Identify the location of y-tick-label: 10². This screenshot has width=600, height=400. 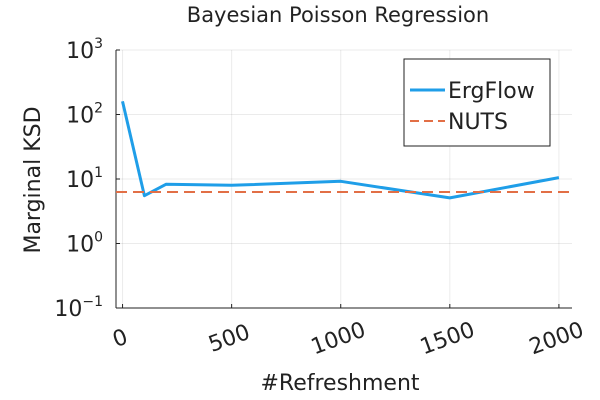
(84, 115).